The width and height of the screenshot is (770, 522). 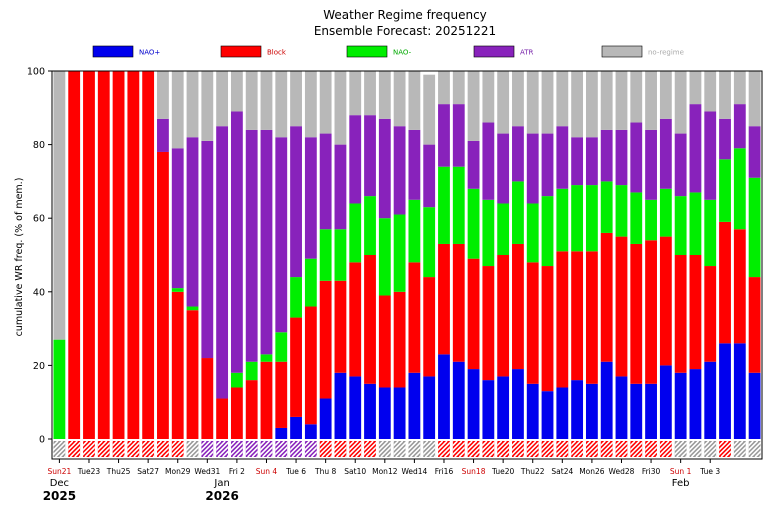 What do you see at coordinates (709, 471) in the screenshot?
I see `x-tick-label-44: Tue 3` at bounding box center [709, 471].